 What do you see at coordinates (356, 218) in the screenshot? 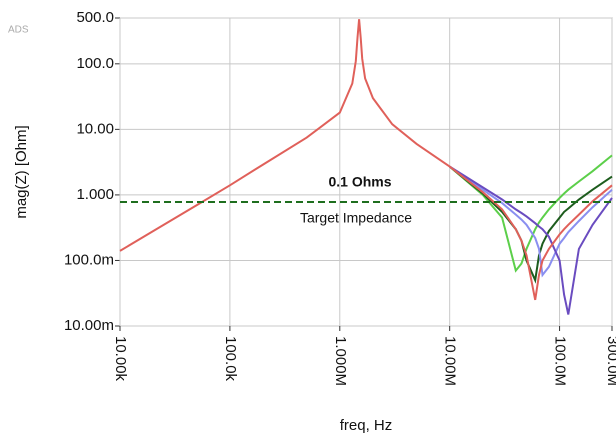
I see `annotation: Target Impedance` at bounding box center [356, 218].